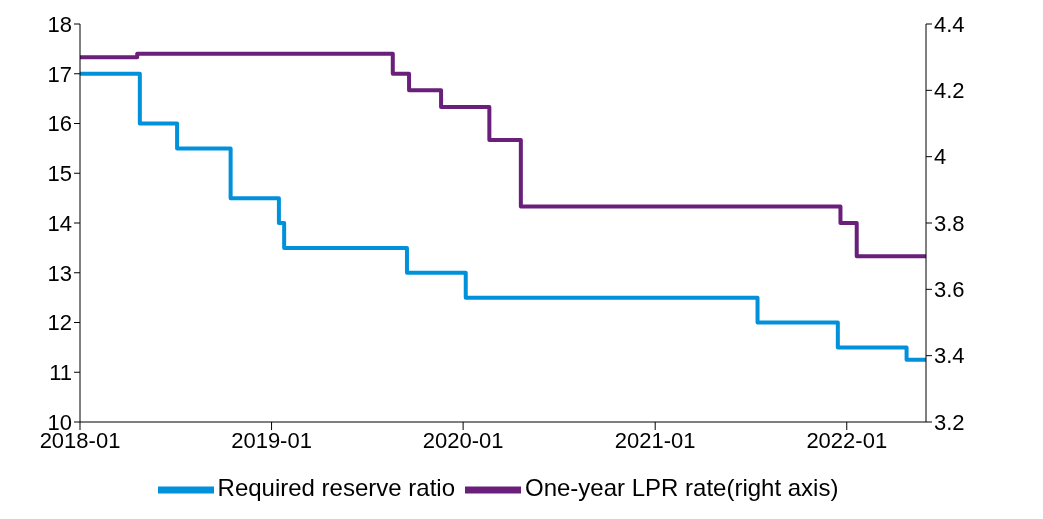 Image resolution: width=1043 pixels, height=519 pixels. I want to click on y-tick-label: 13, so click(59, 273).